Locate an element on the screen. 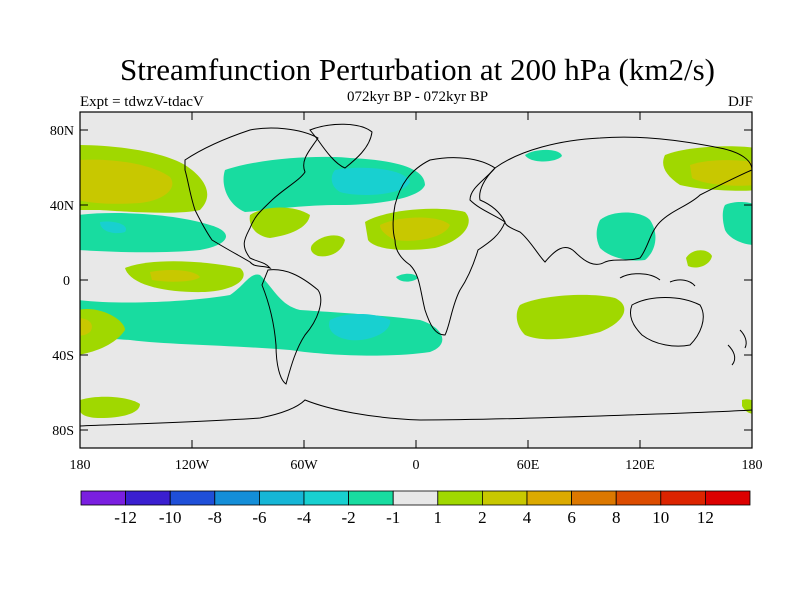 Image resolution: width=800 pixels, height=600 pixels. colorbar-label: -1 is located at coordinates (393, 517).